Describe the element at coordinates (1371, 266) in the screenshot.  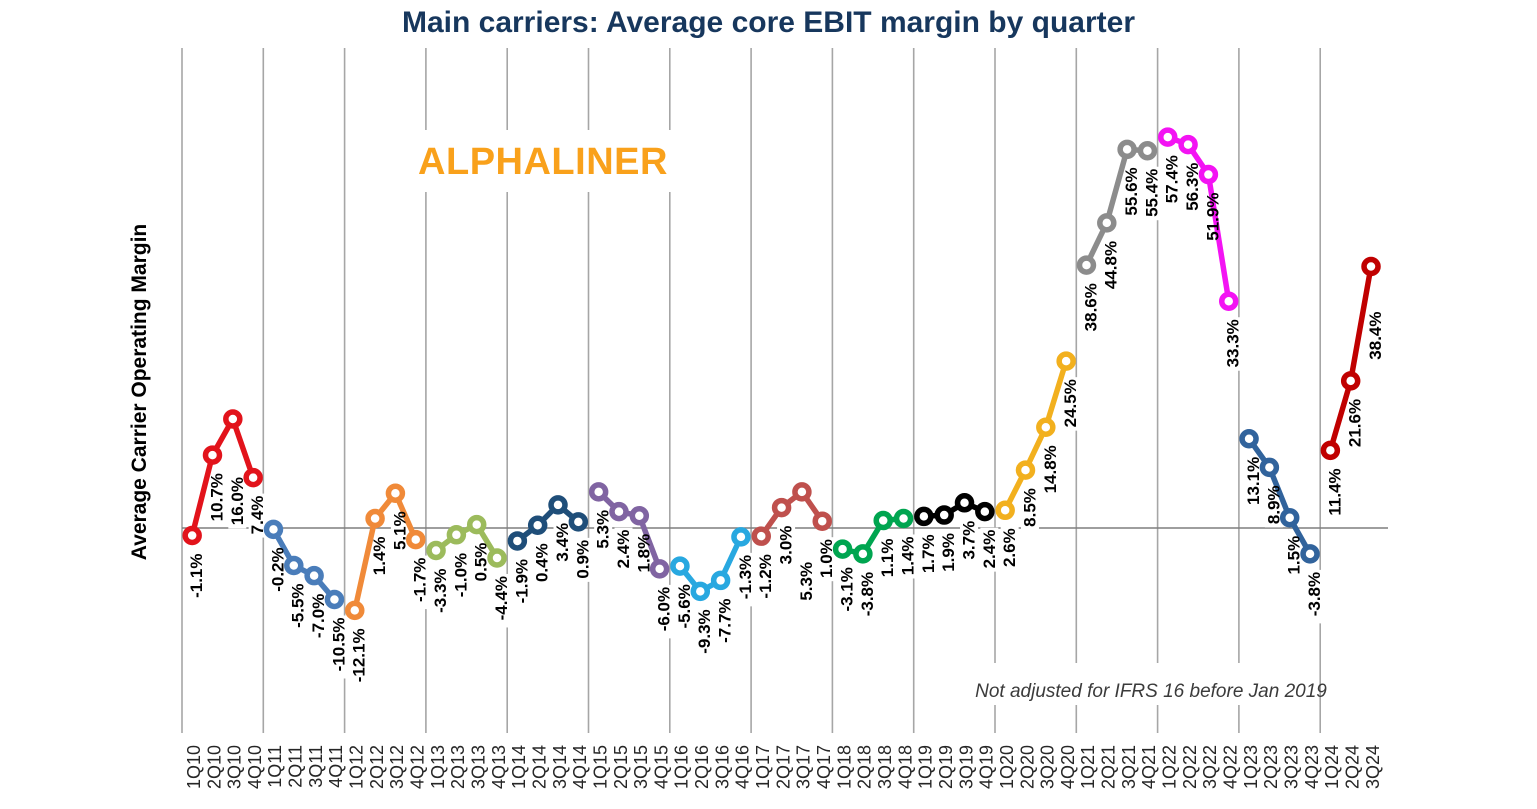
I see `data-point-3Q24` at that location.